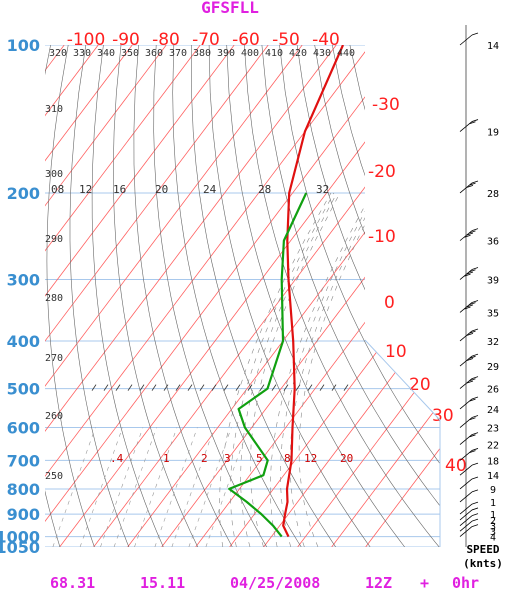 The image size is (506, 591). I want to click on wind-speed-label-4: 39, so click(493, 281).